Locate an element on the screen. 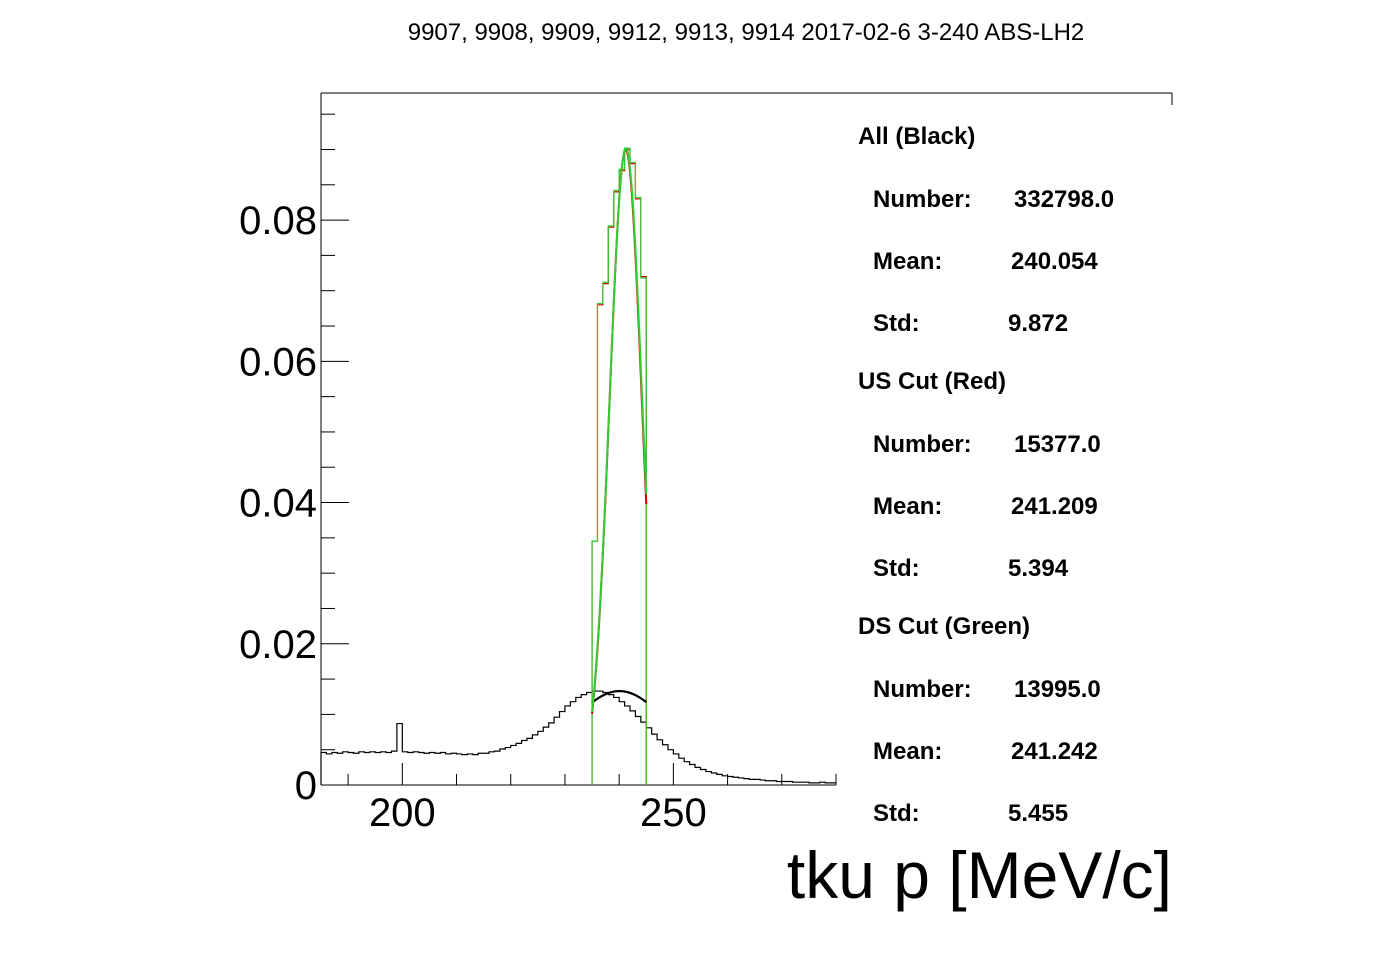 This screenshot has height=972, width=1396. stats-value: 332798.0 is located at coordinates (1064, 199).